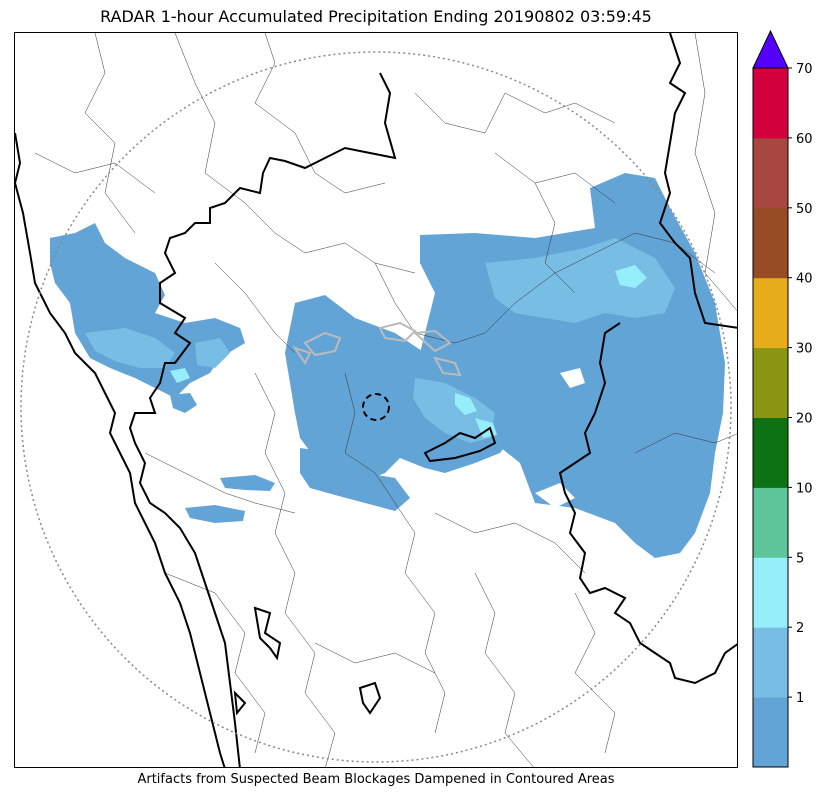  What do you see at coordinates (355, 479) in the screenshot?
I see `precip-area-south` at bounding box center [355, 479].